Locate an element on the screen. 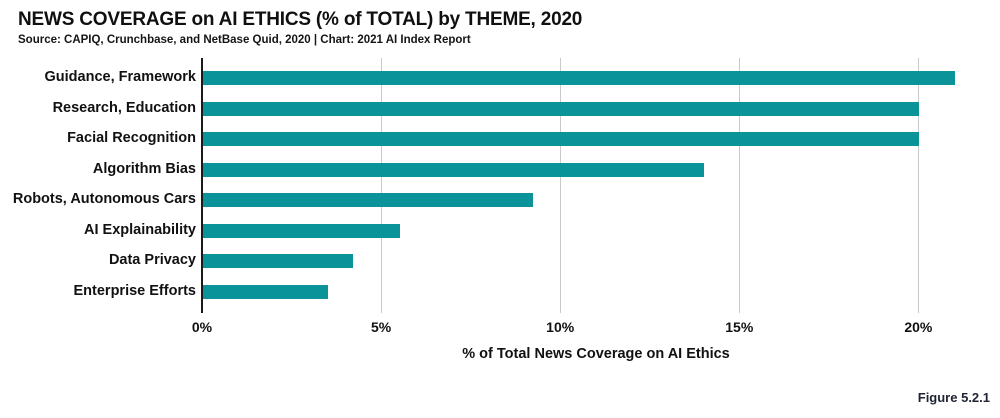 The height and width of the screenshot is (418, 1000). figure-label: Figure 5.2.1 is located at coordinates (953, 397).